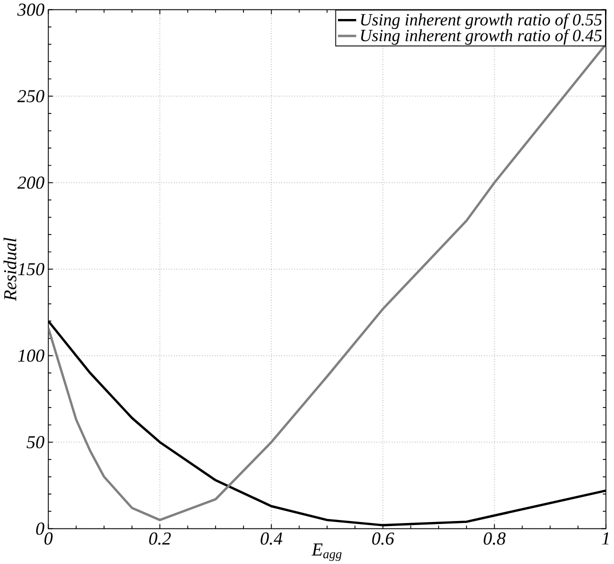 Image resolution: width=614 pixels, height=564 pixels. Describe the element at coordinates (327, 552) in the screenshot. I see `x-axis-title: E$_{agg}$` at that location.